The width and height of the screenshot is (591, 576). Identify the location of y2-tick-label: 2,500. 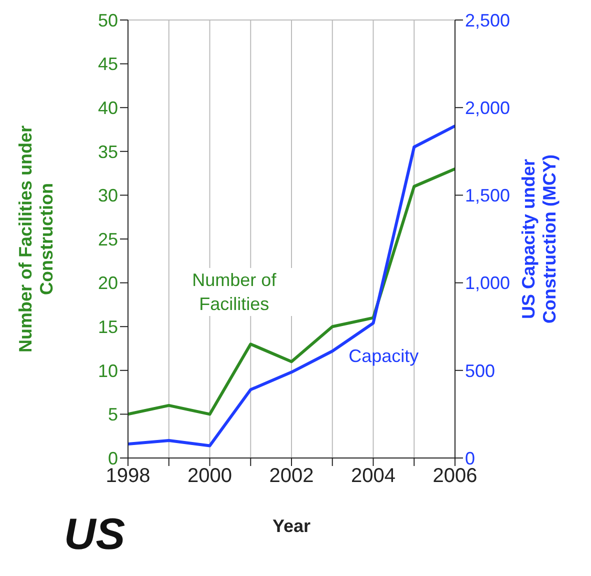
(487, 20).